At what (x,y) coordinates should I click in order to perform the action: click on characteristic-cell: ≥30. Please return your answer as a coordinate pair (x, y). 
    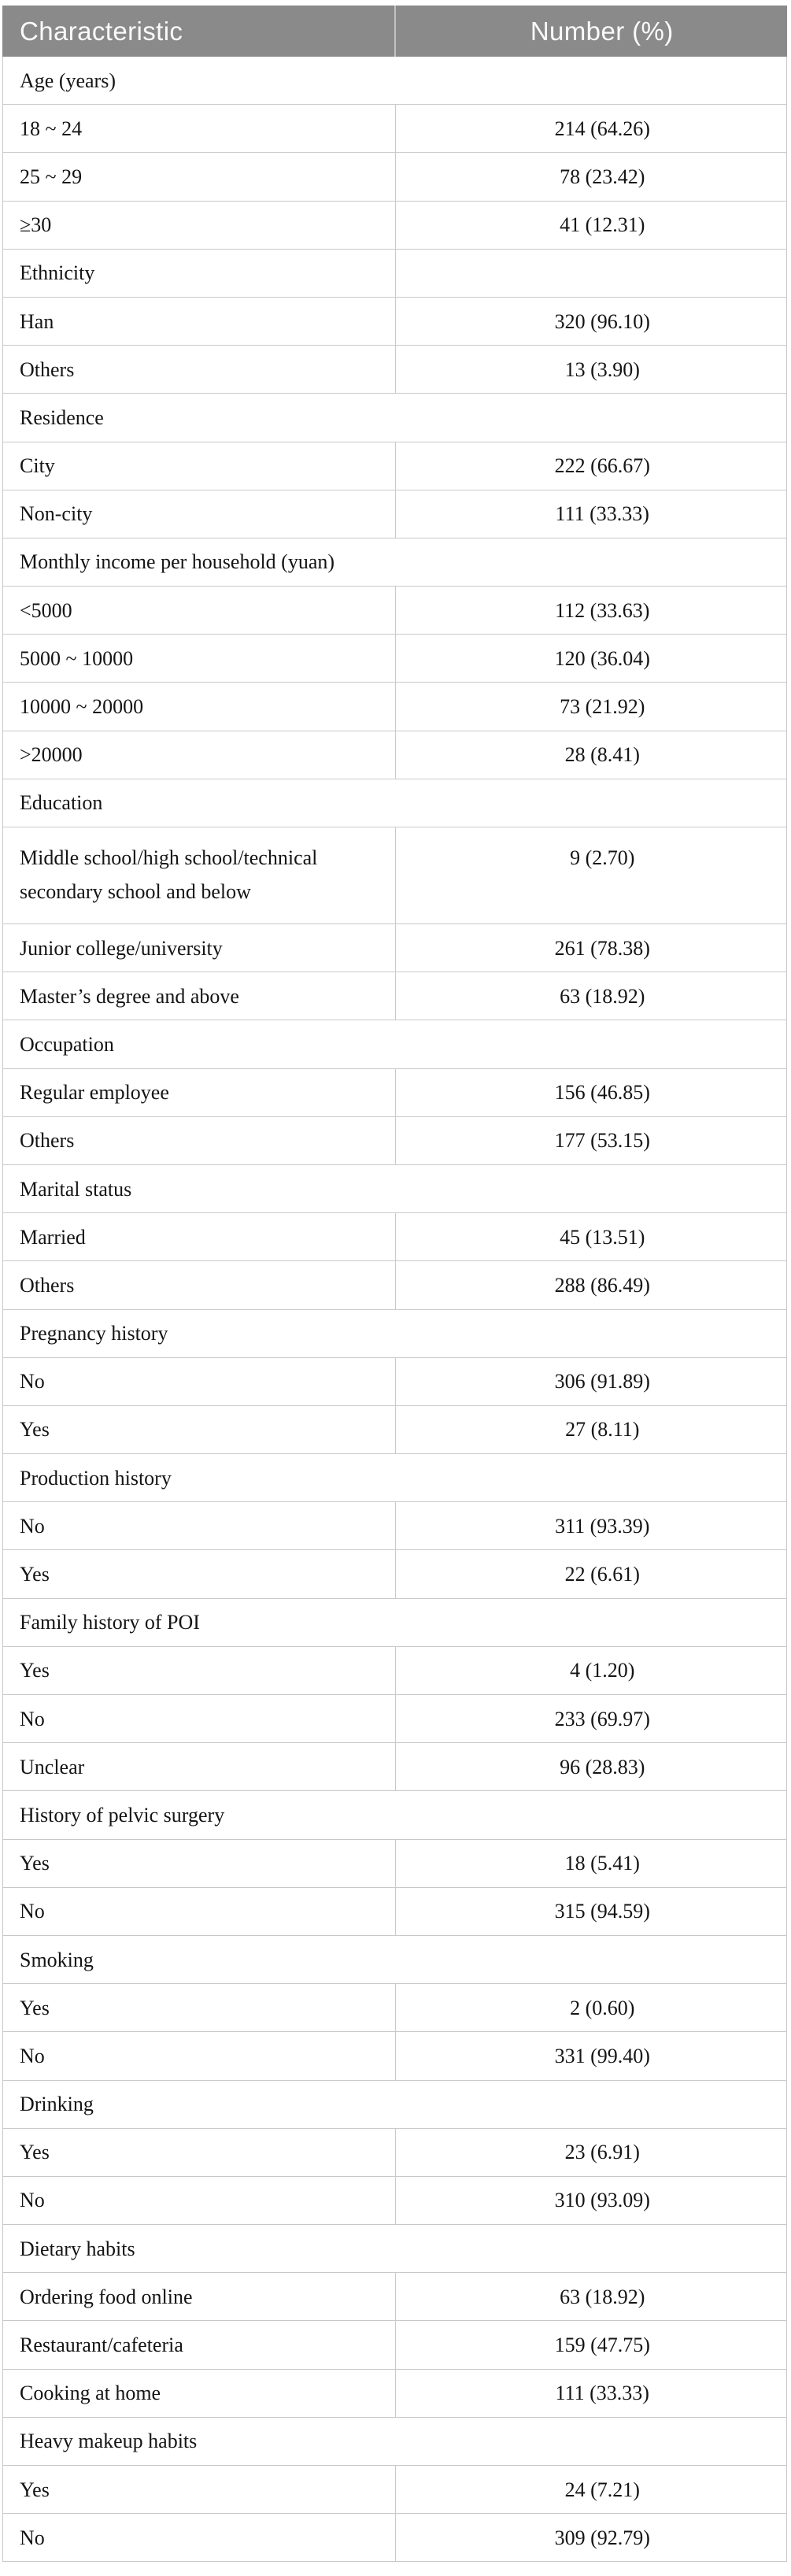
    Looking at the image, I should click on (200, 225).